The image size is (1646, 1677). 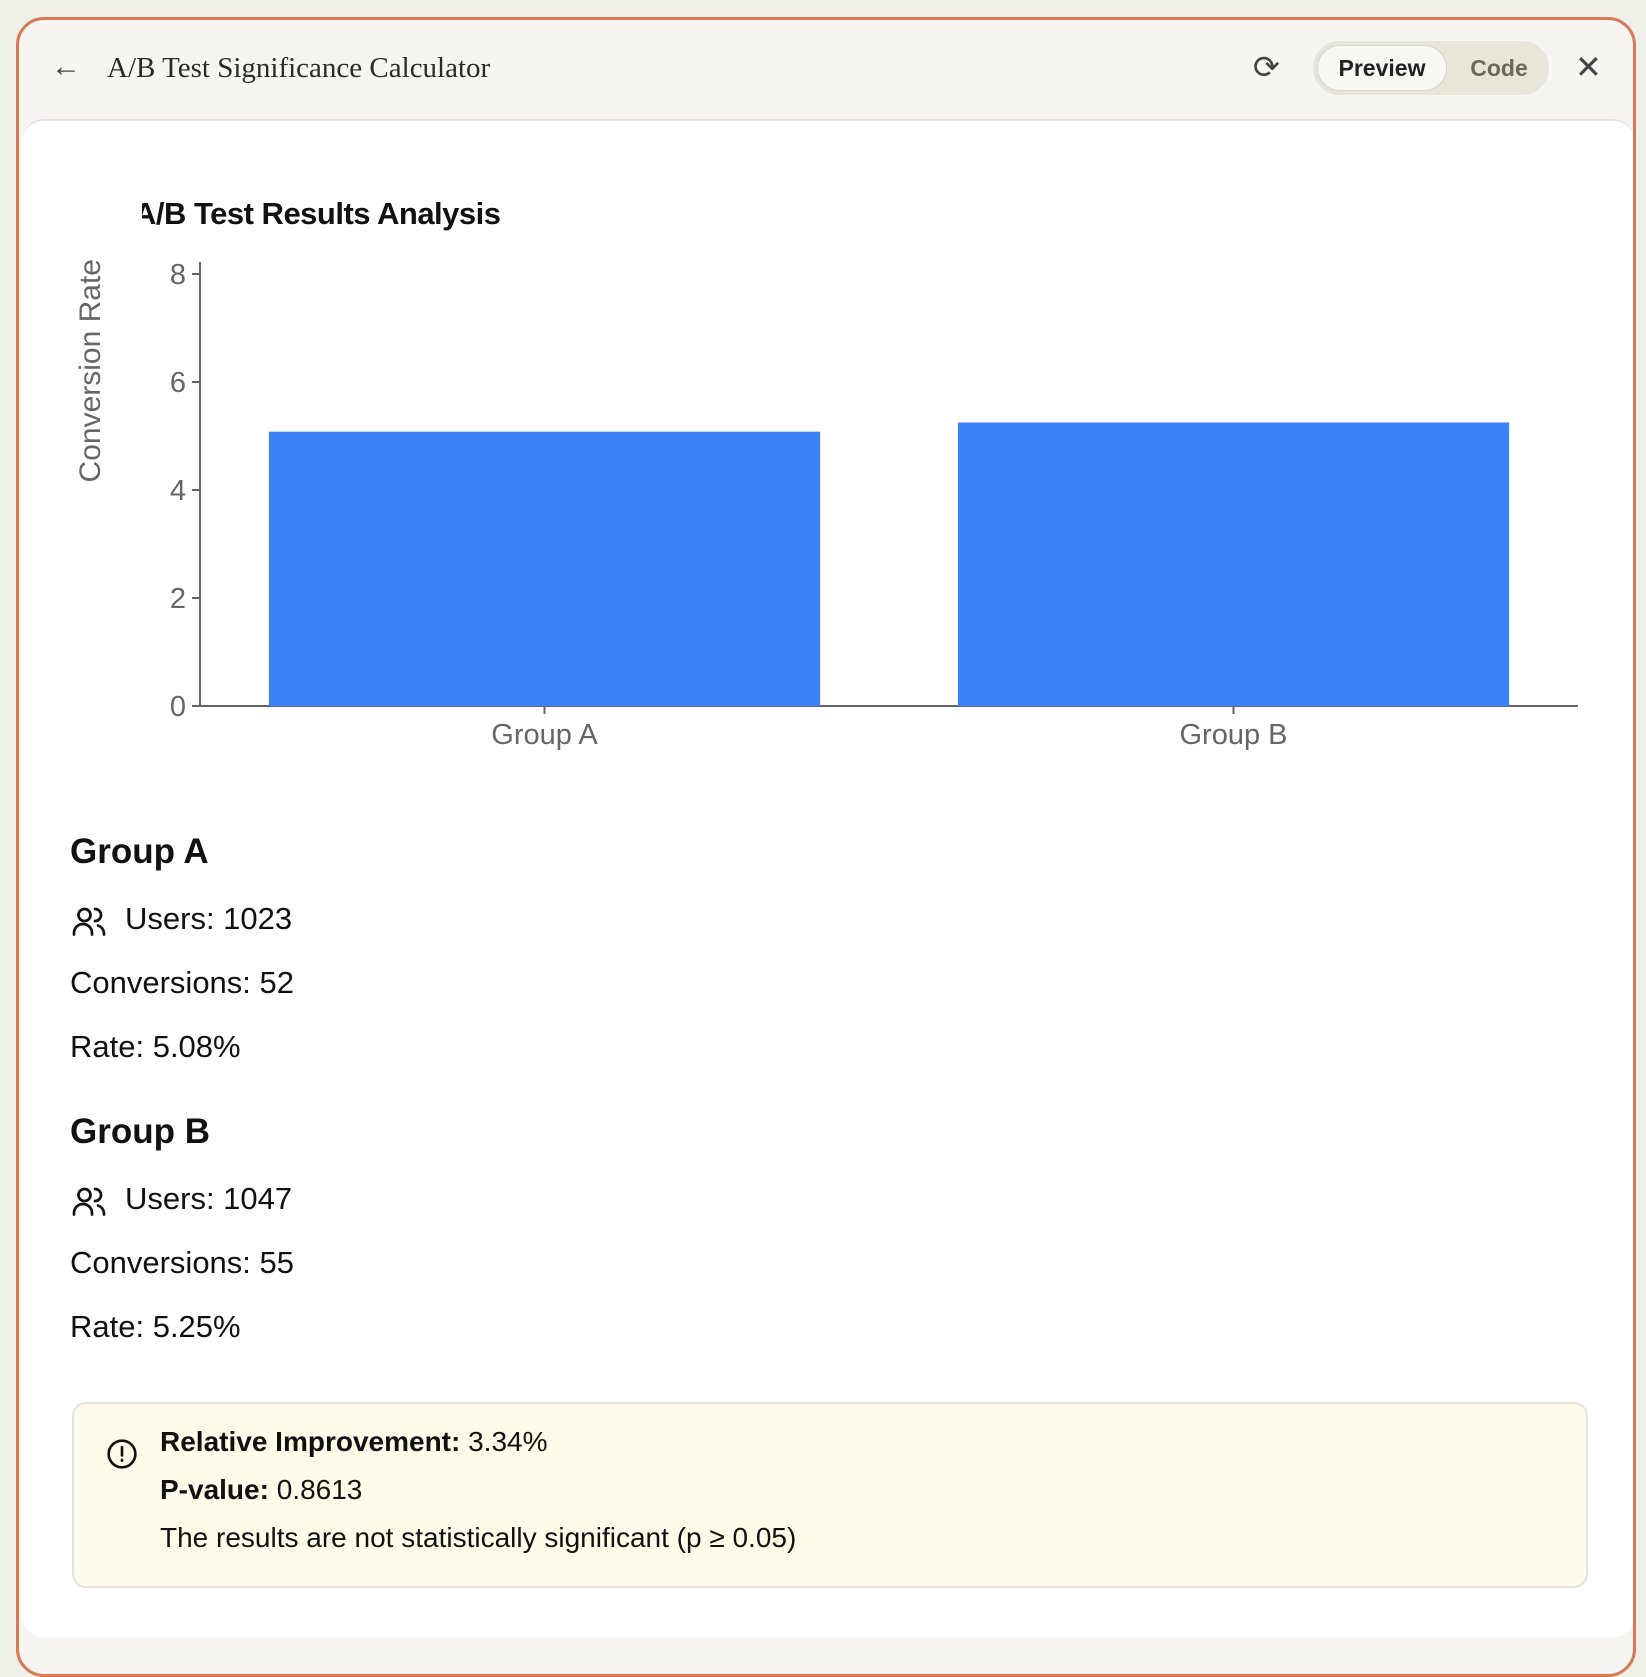 I want to click on p-value: P-value: 0.8613, so click(x=261, y=1490).